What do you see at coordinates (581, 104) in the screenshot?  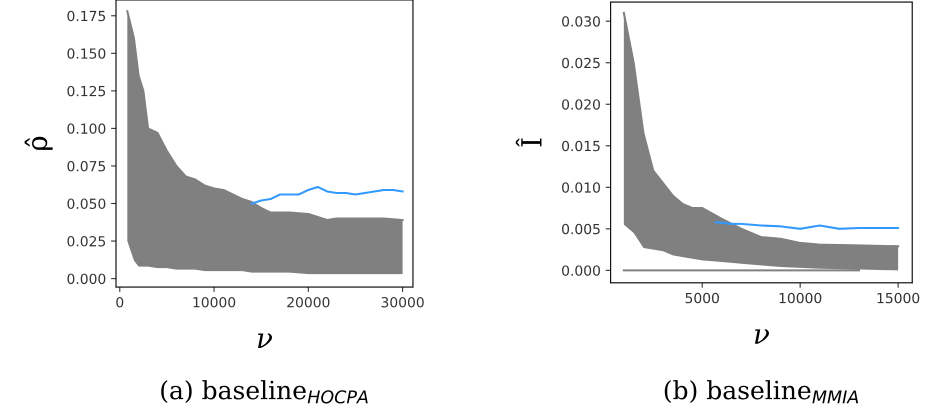 I see `y-tick-label: 0.020` at bounding box center [581, 104].